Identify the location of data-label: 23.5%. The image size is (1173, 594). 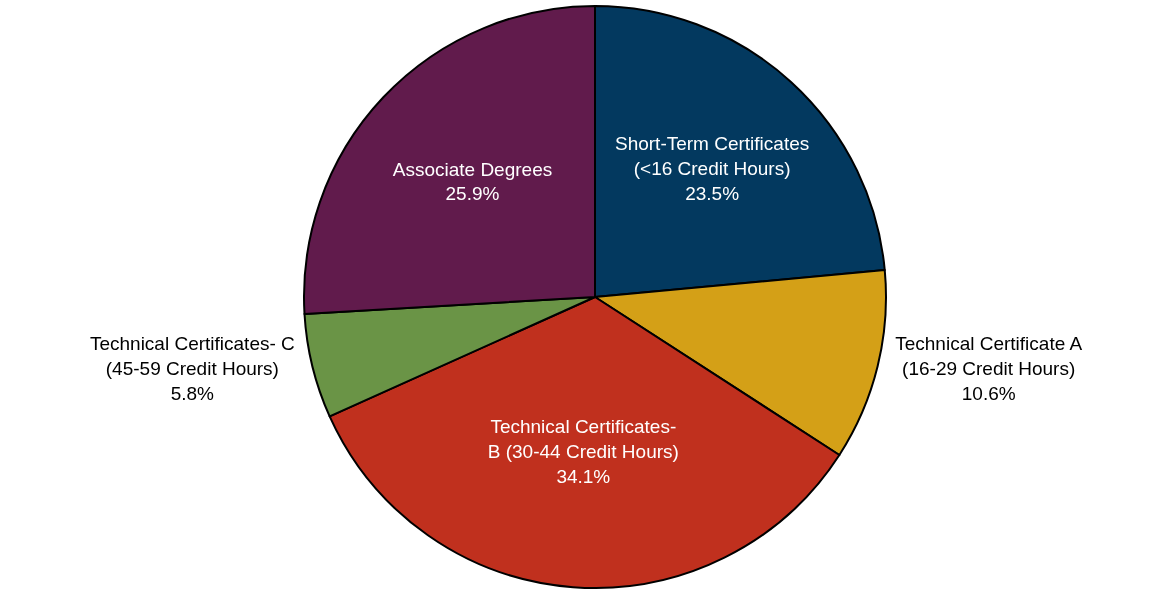
(712, 193).